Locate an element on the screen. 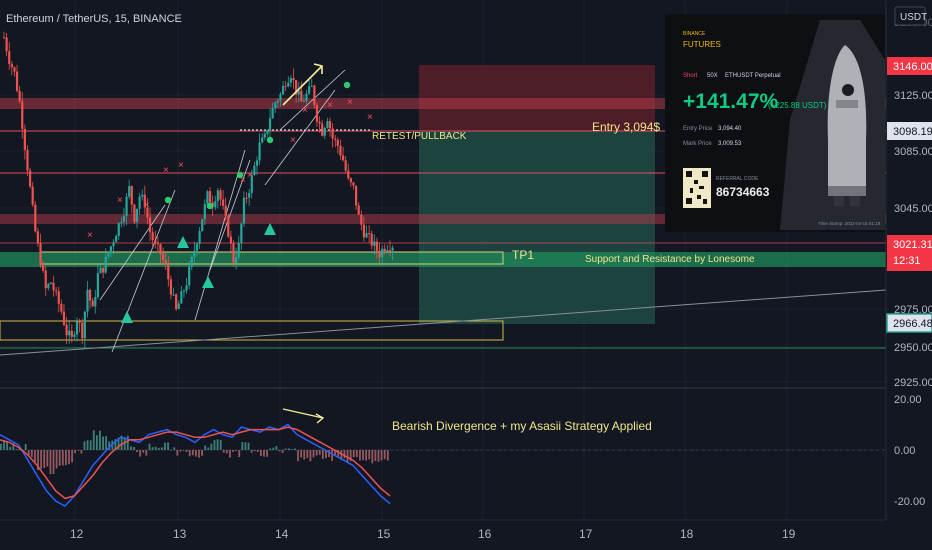 This screenshot has width=932, height=550. price-tick: 3045.00 is located at coordinates (913, 209).